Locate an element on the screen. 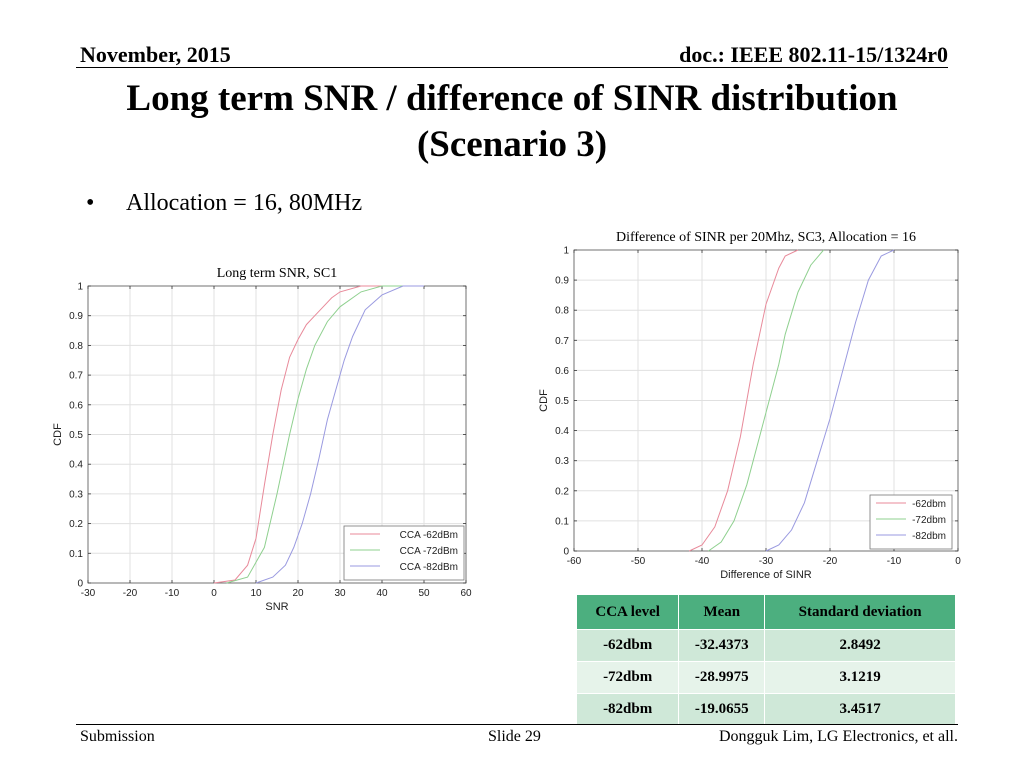 This screenshot has height=768, width=1024. legend-label: -72dbm is located at coordinates (929, 520).